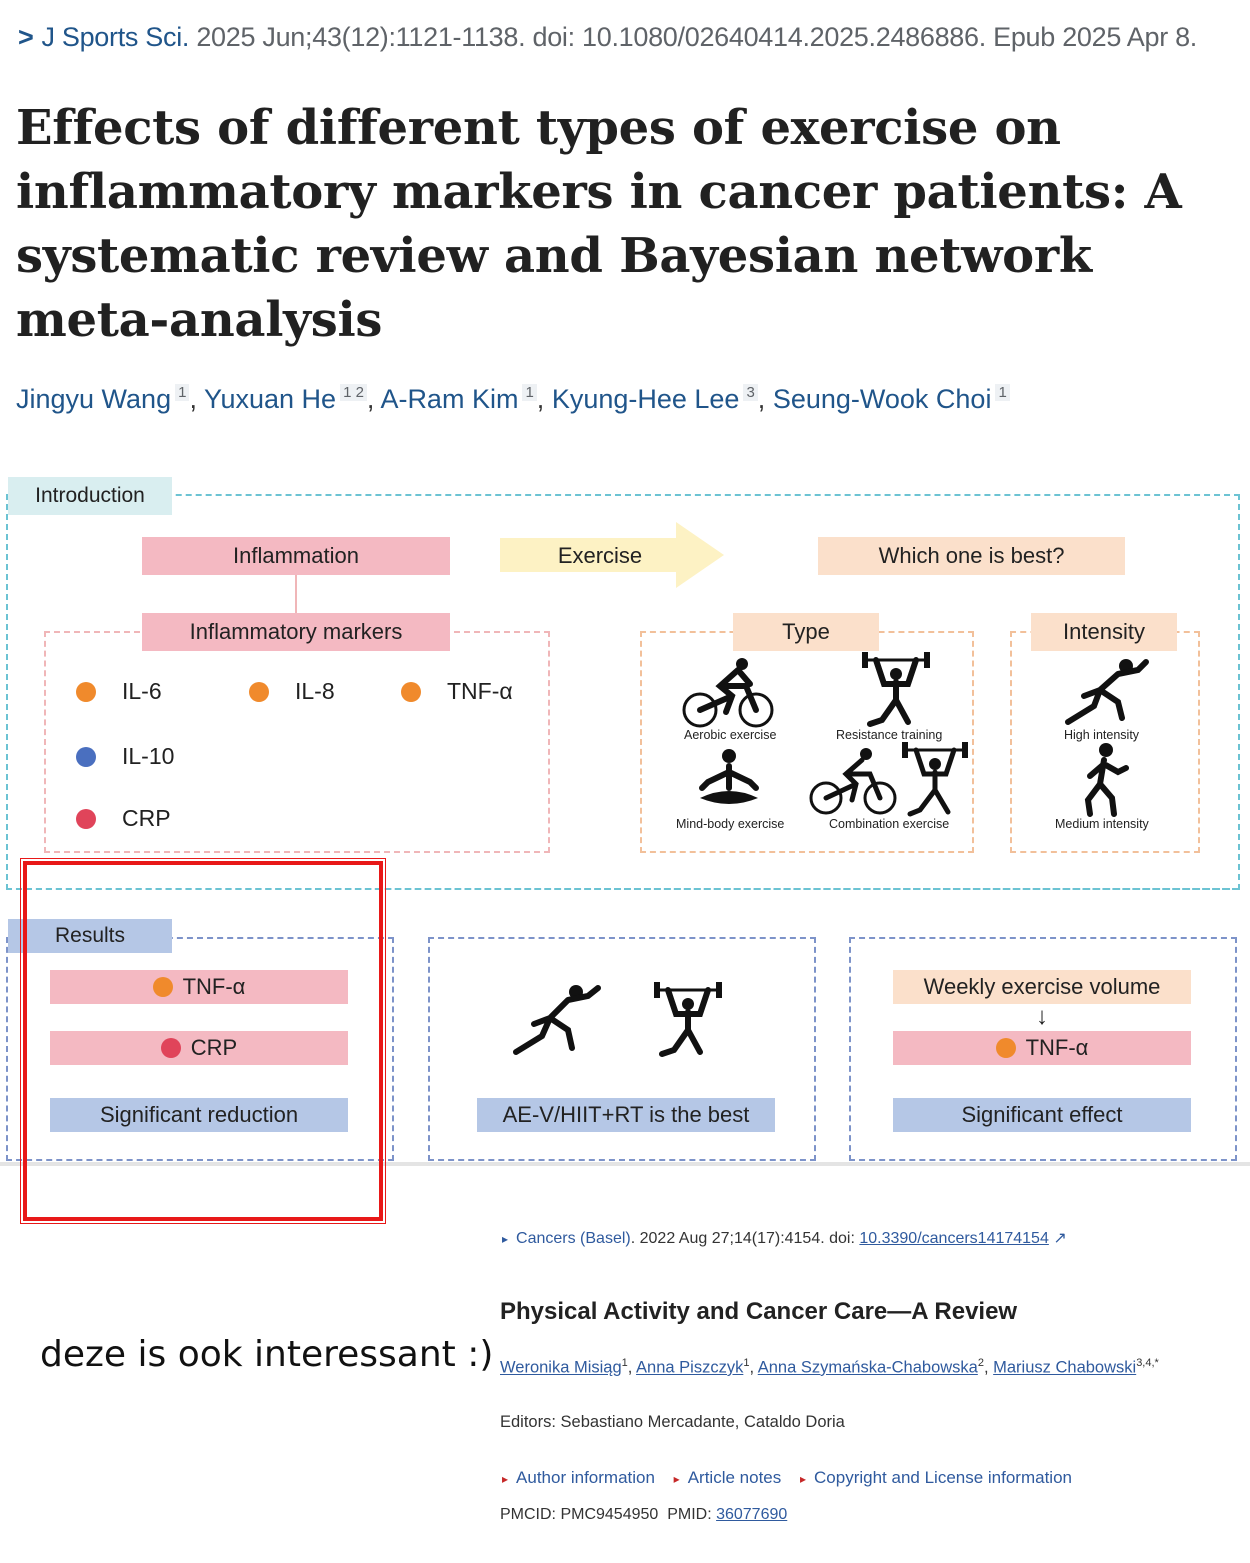  I want to click on type-label: Type, so click(806, 632).